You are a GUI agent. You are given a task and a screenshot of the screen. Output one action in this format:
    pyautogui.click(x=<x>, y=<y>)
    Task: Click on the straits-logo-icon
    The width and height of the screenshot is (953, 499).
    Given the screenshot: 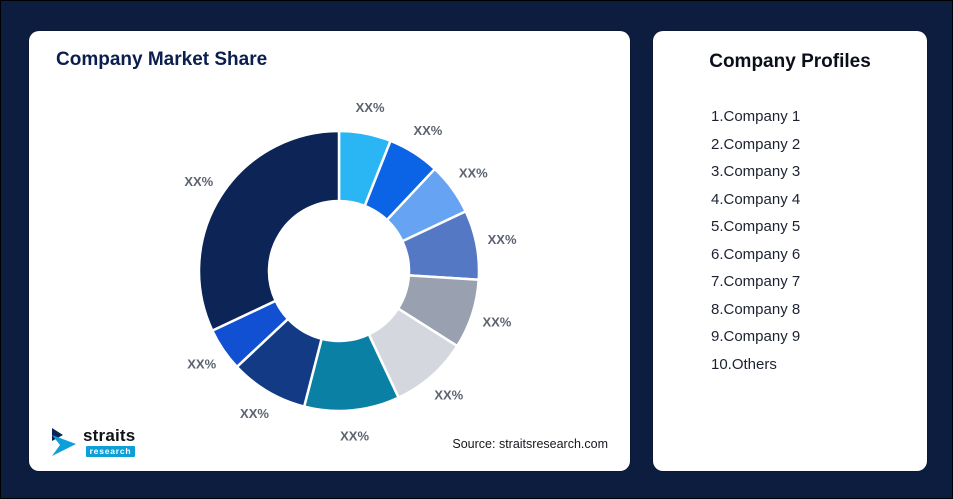 What is the action you would take?
    pyautogui.click(x=64, y=442)
    